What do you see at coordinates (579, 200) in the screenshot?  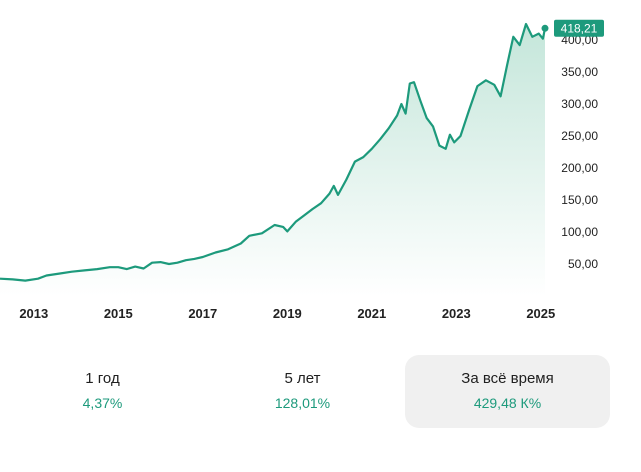 I see `y-tick-label: 150,00` at bounding box center [579, 200].